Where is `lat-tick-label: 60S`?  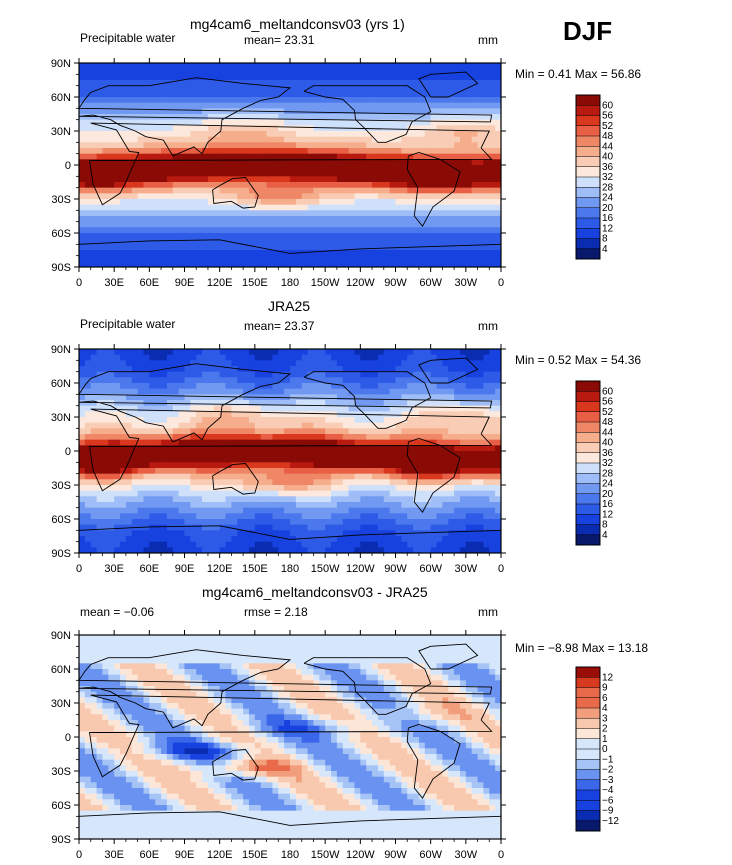
lat-tick-label: 60S is located at coordinates (61, 520).